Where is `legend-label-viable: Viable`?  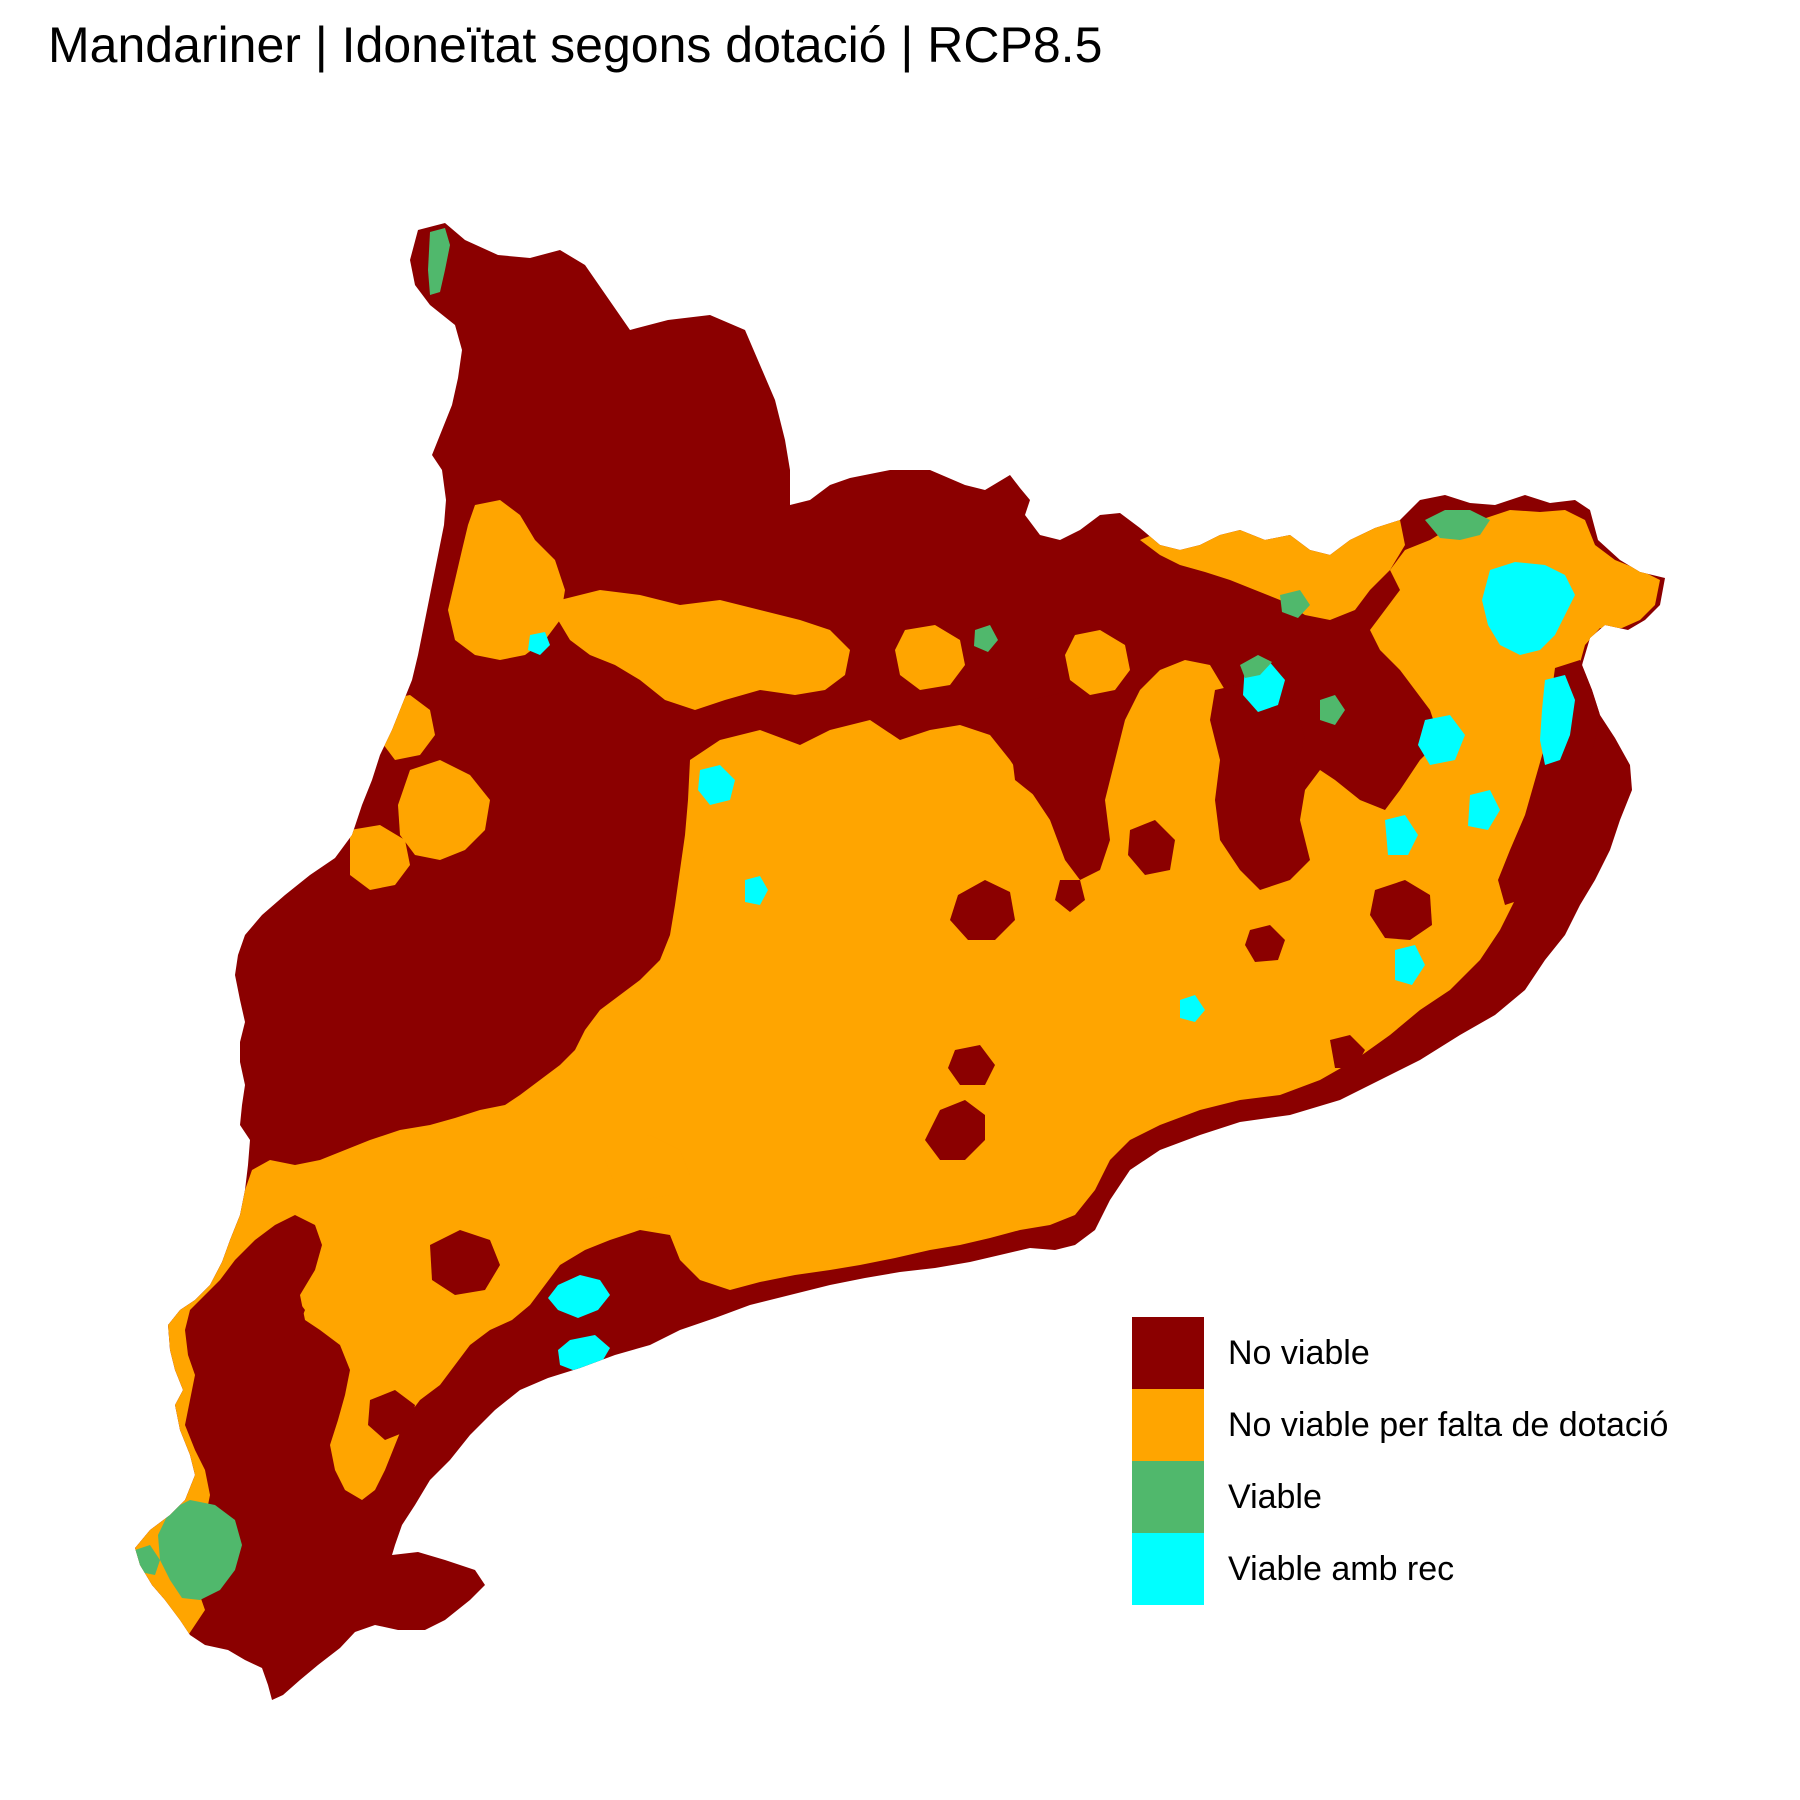 legend-label-viable: Viable is located at coordinates (1275, 1497).